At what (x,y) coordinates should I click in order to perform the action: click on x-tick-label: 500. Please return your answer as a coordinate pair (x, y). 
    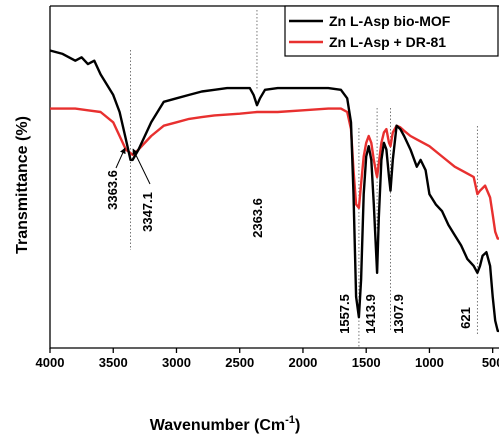
    Looking at the image, I should click on (490, 362).